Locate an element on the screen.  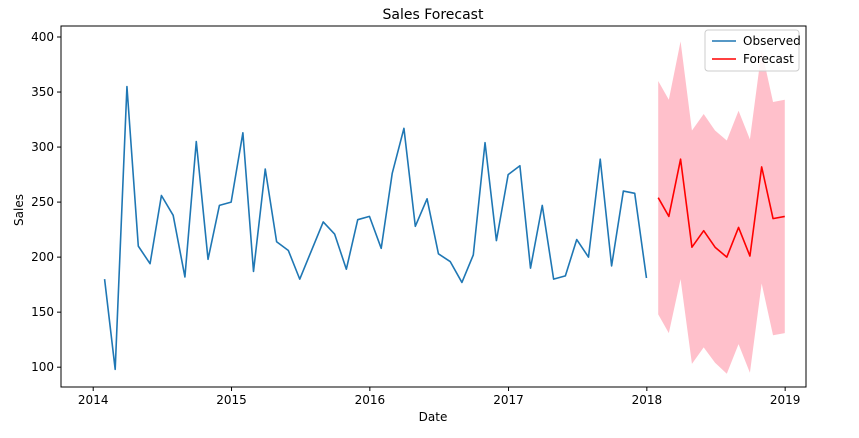
x-tick-label: 2017 is located at coordinates (508, 400).